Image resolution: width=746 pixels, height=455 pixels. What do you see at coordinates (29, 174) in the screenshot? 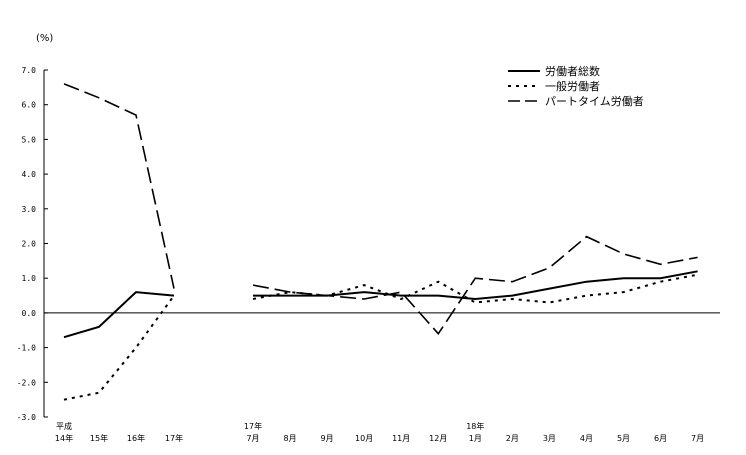
I see `y-tick-label: 4.0` at bounding box center [29, 174].